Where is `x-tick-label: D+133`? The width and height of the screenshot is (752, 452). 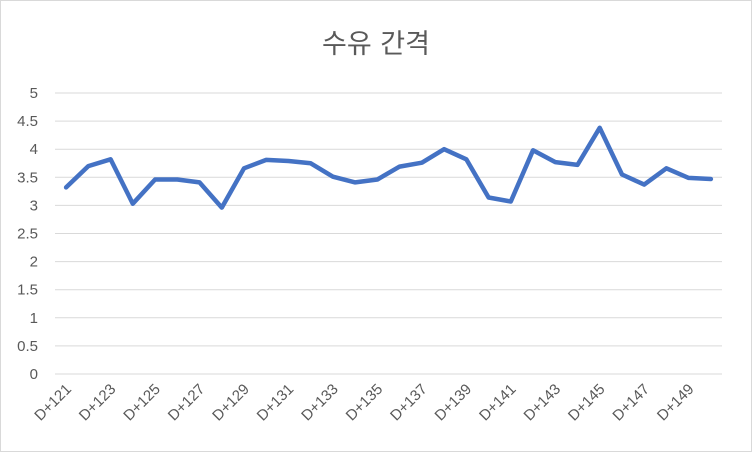 x-tick-label: D+133 is located at coordinates (320, 403).